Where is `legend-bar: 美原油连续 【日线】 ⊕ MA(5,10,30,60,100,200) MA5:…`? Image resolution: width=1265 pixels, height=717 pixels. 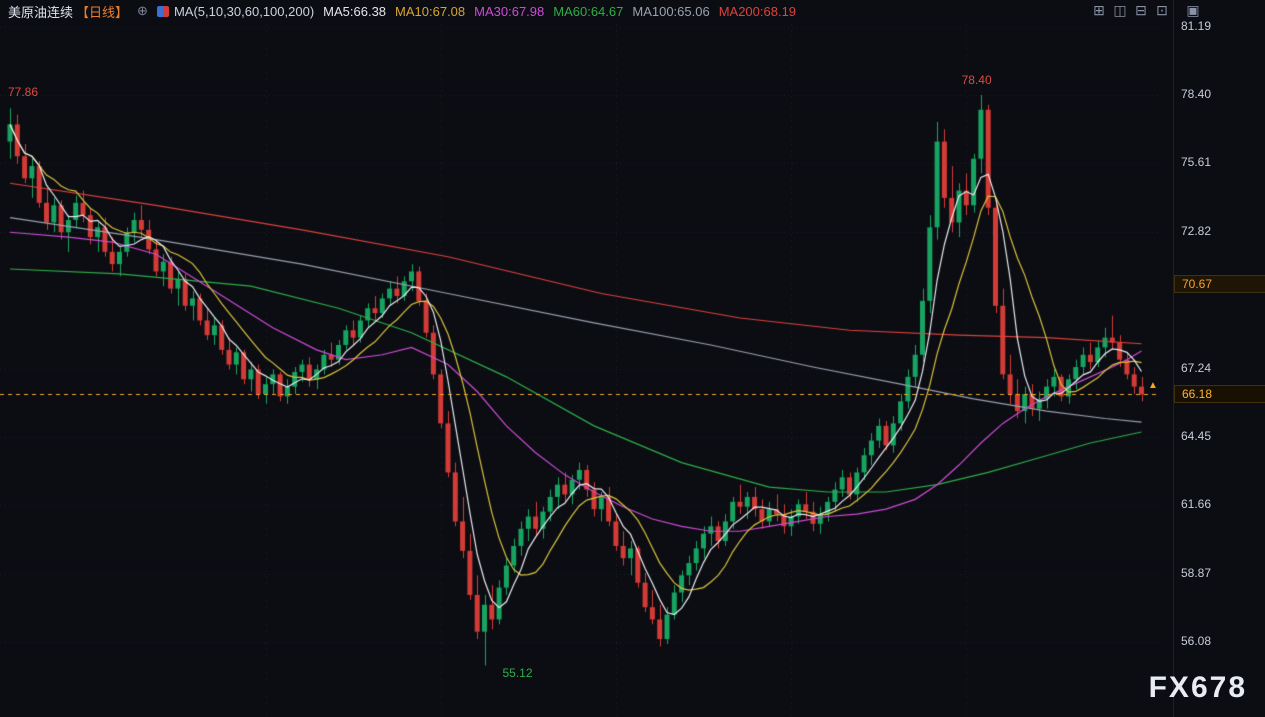
legend-bar: 美原油连续 【日线】 ⊕ MA(5,10,30,60,100,200) MA5:… is located at coordinates (398, 11).